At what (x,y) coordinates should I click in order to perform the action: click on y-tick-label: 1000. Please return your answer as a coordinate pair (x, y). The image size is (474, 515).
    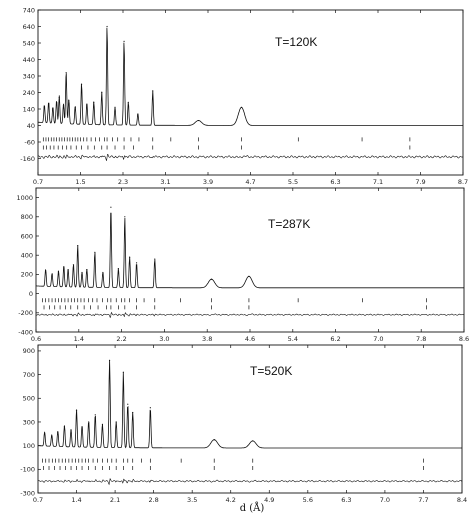
    Looking at the image, I should click on (24, 198).